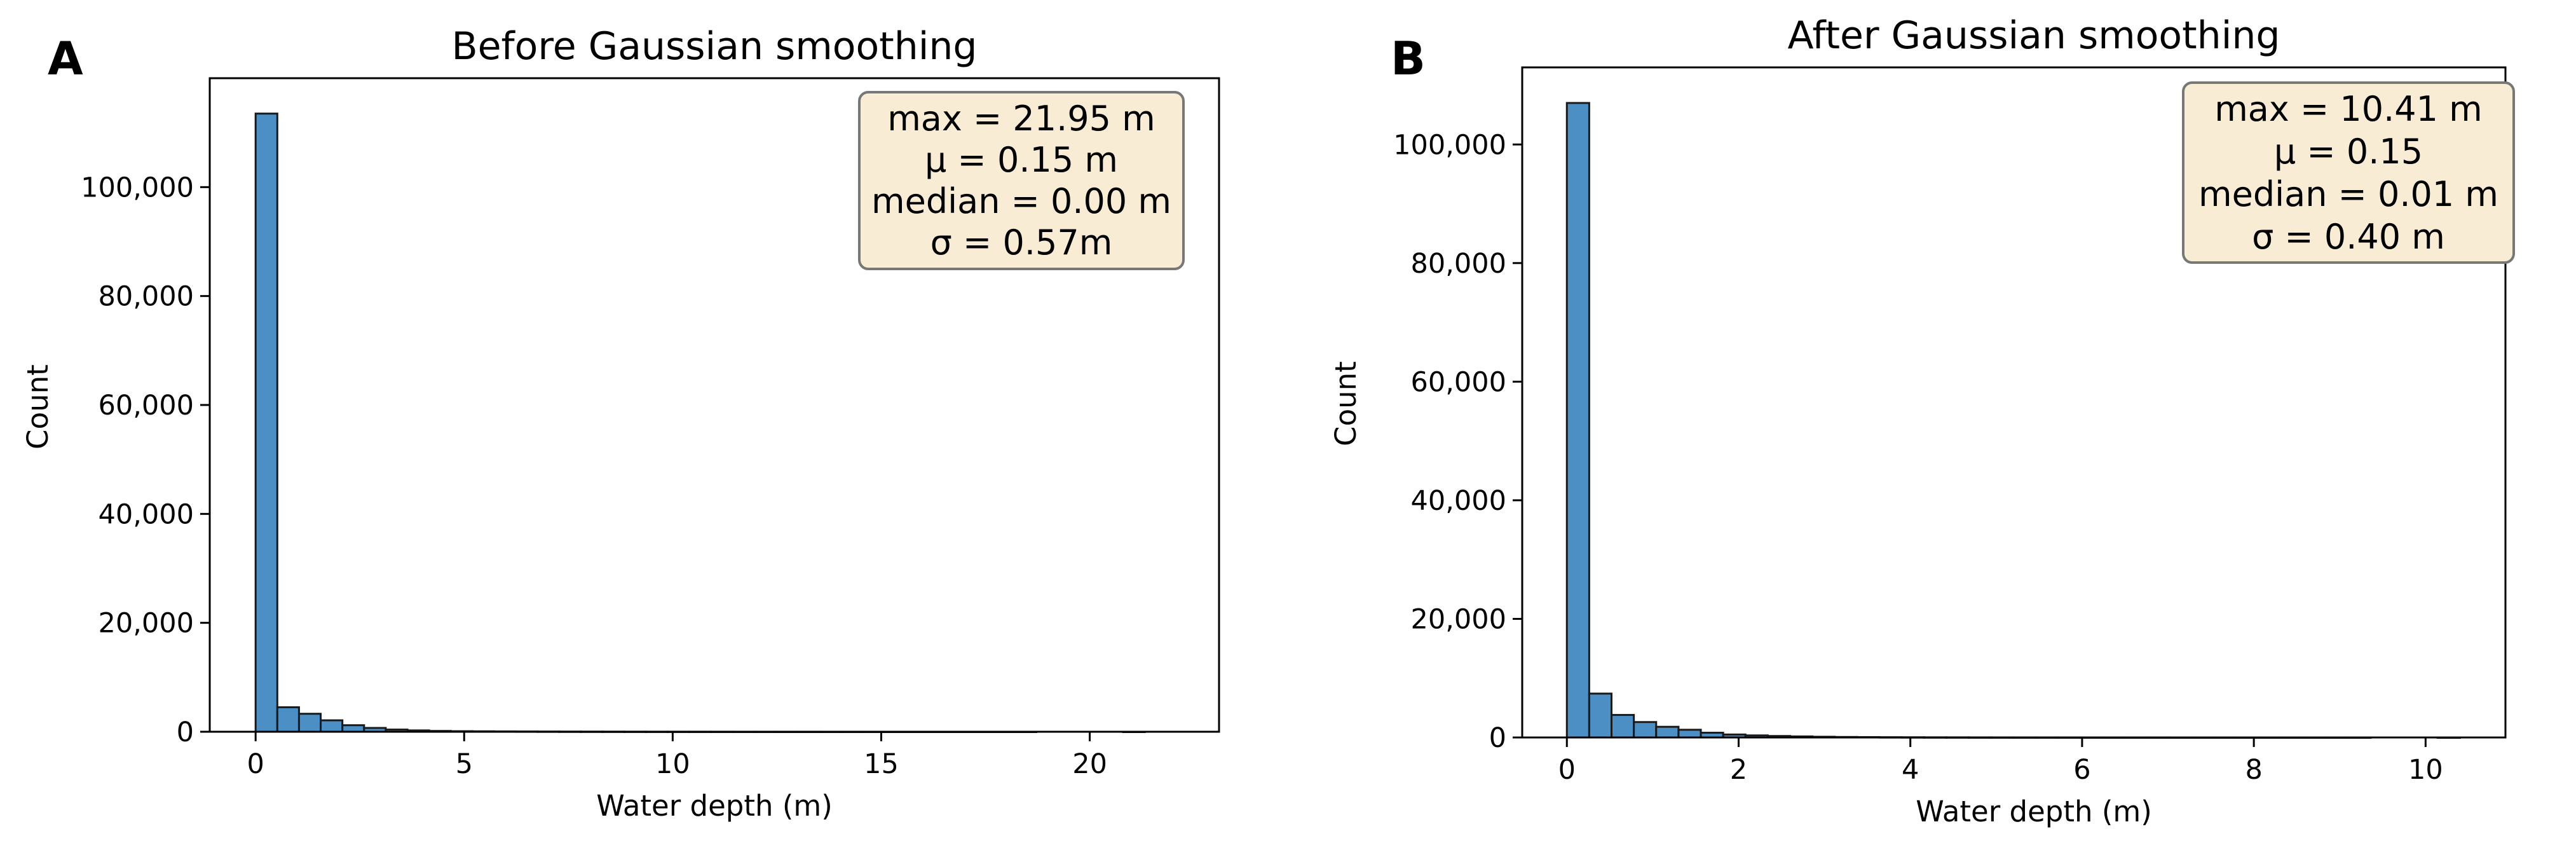  Describe the element at coordinates (1457, 441) in the screenshot. I see `y-ticks-b: 0 20,000 40,000 60,000 80,000 100,000` at that location.